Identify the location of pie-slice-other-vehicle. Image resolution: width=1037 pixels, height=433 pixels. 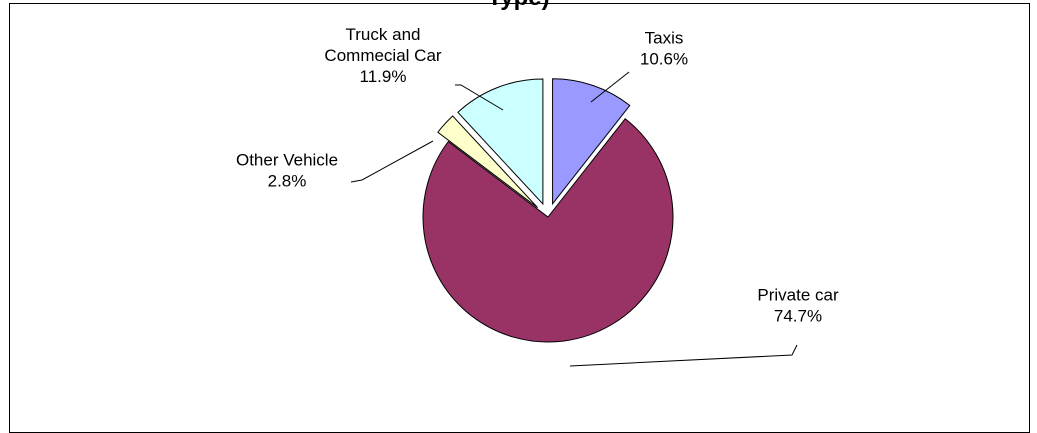
(487, 162).